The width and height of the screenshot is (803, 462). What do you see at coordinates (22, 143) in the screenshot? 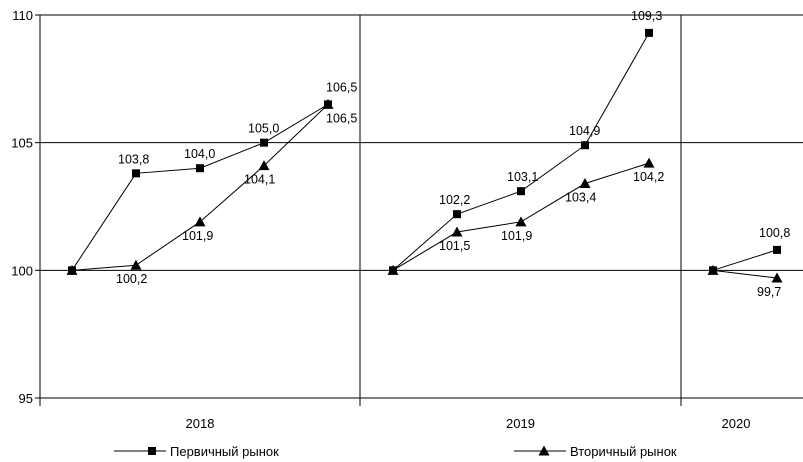
I see `y-tick-label: 105` at bounding box center [22, 143].